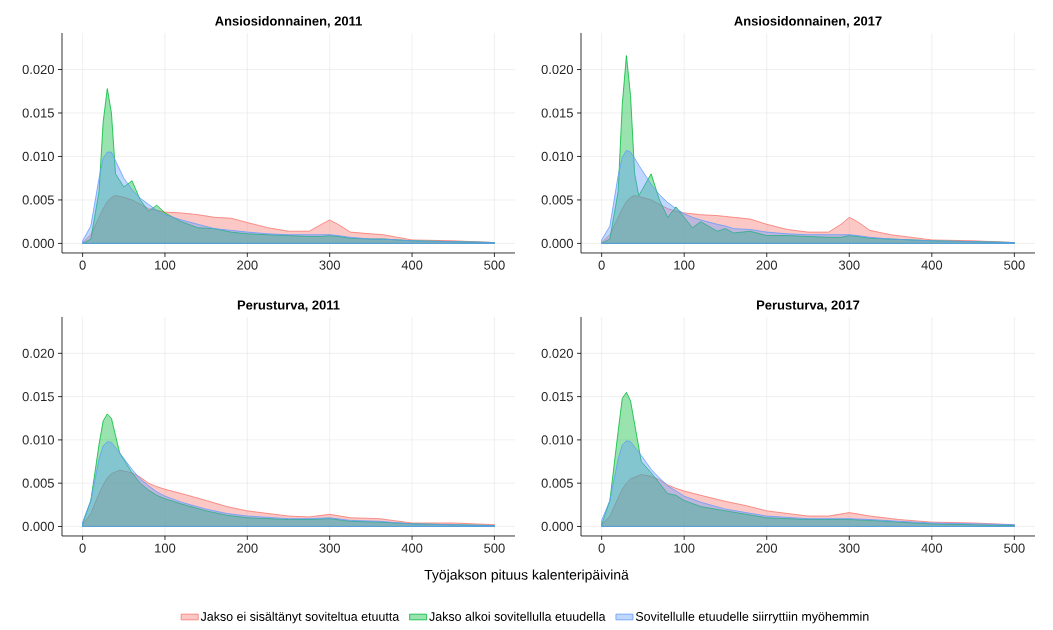  Describe the element at coordinates (752, 617) in the screenshot. I see `legend-label: Sovitellulle etuudelle siirryttiin myöhemmin` at that location.